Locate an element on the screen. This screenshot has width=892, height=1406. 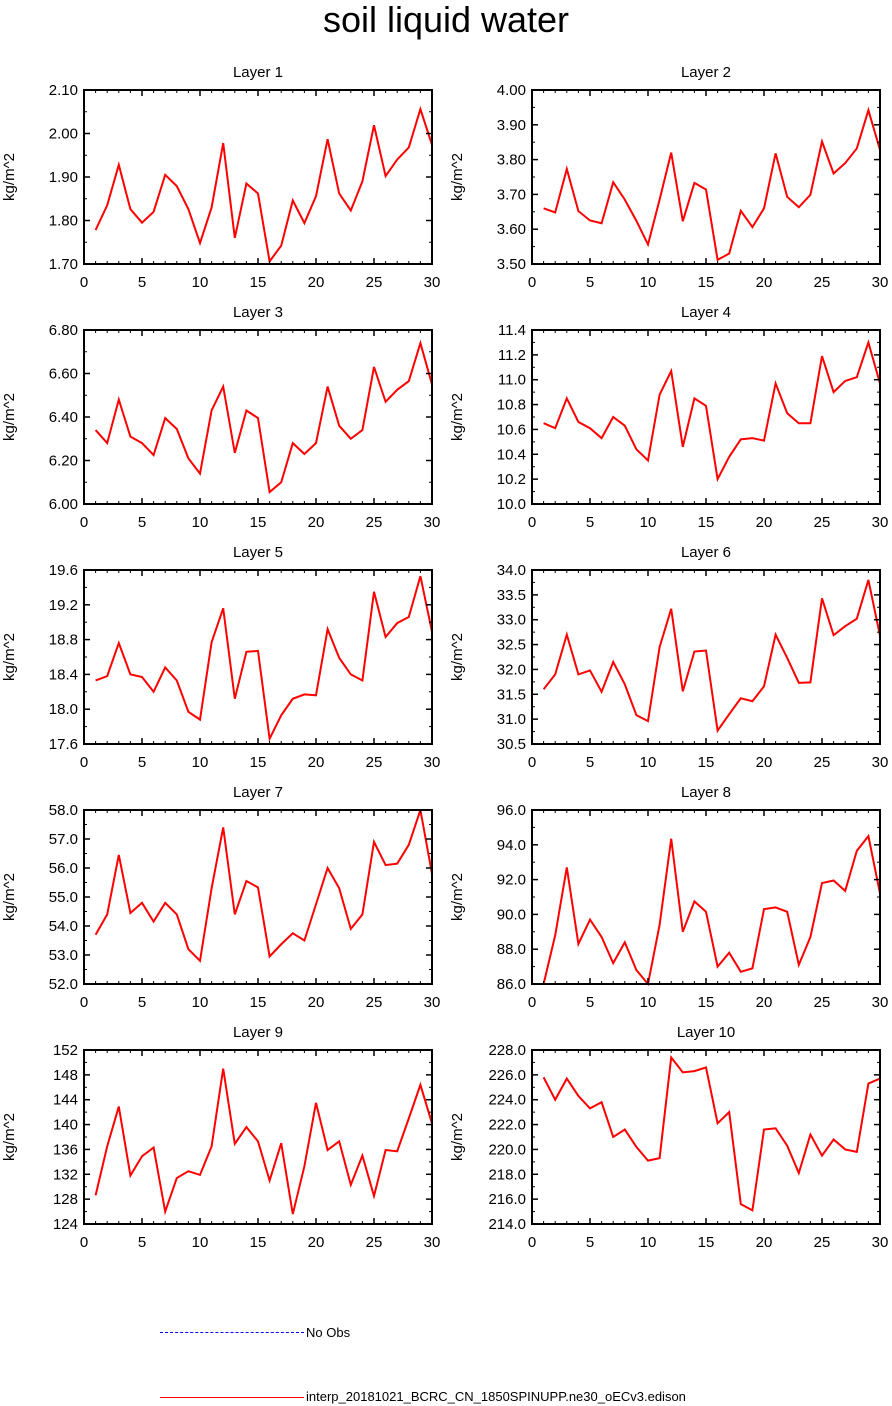
y-tick-label: 3.70 is located at coordinates (511, 194).